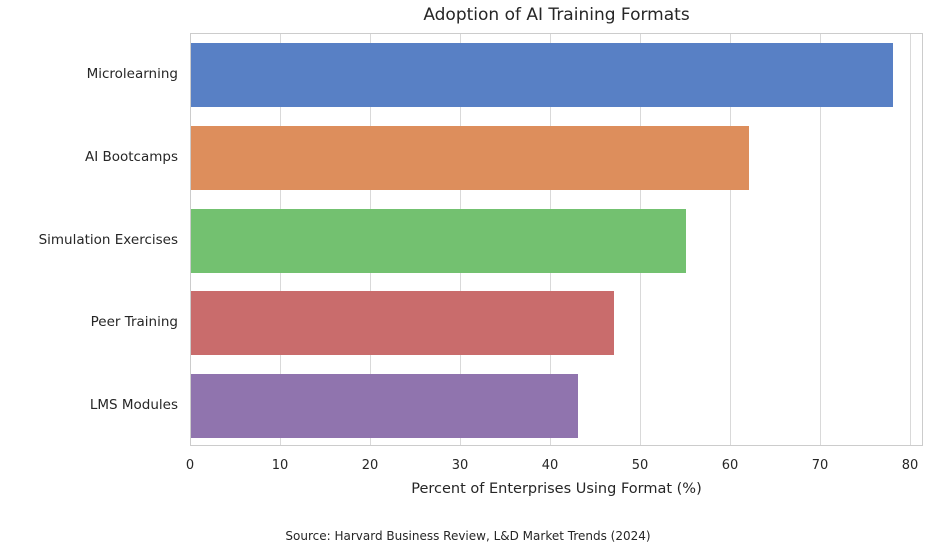 The width and height of the screenshot is (936, 560). Describe the element at coordinates (550, 465) in the screenshot. I see `x-tick-label: 40` at that location.